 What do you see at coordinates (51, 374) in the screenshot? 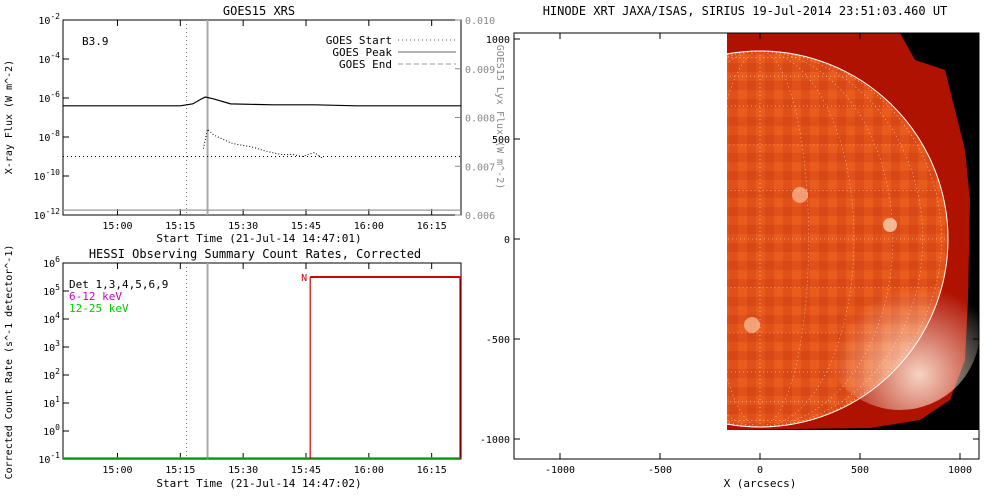
I see `hessi-ytick-label: 10²` at bounding box center [51, 374].